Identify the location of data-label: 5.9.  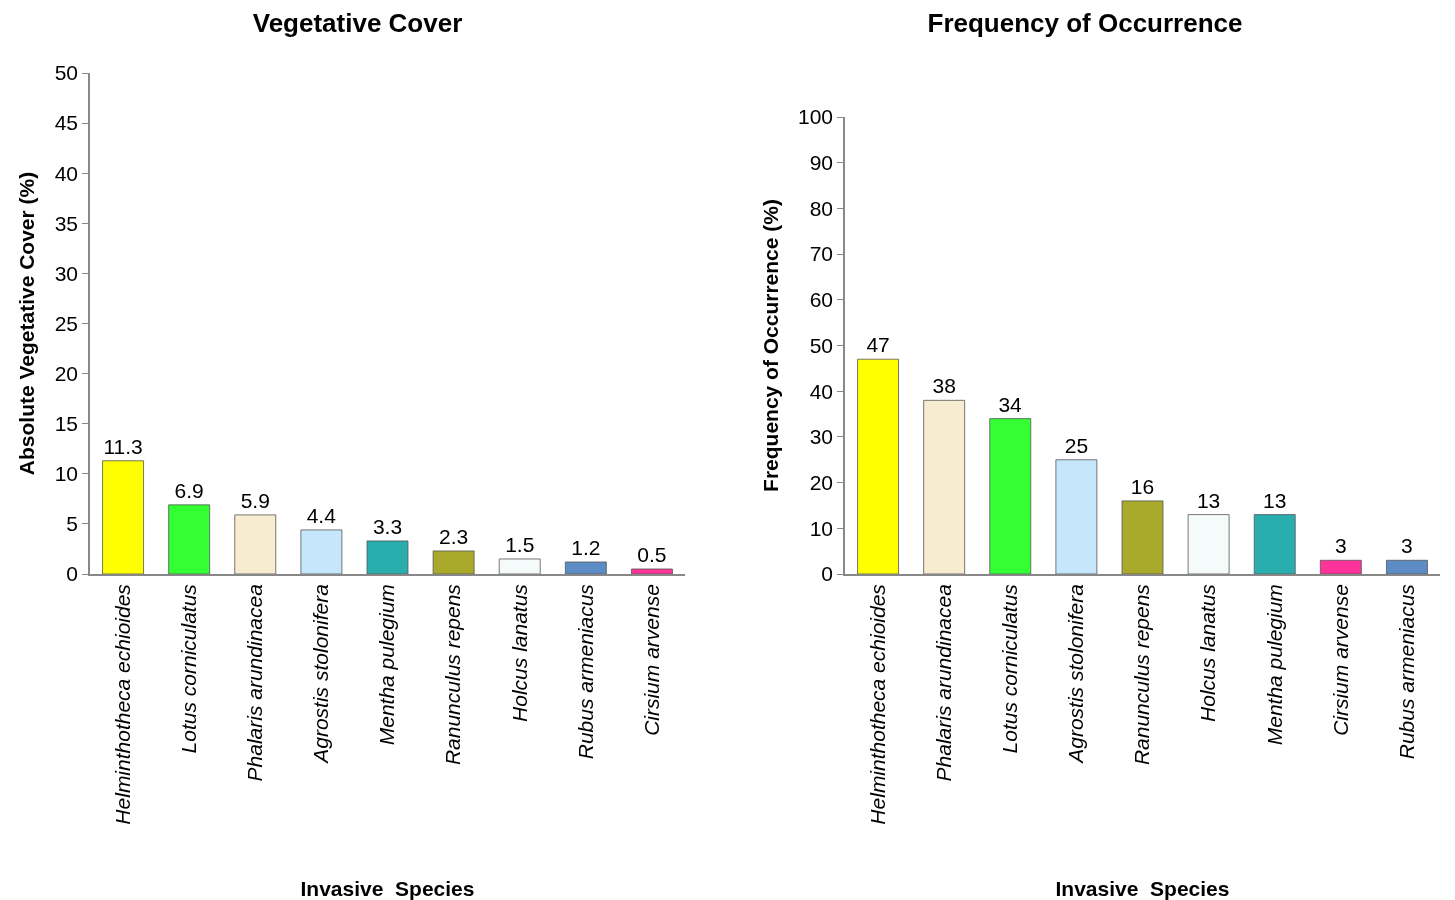
(255, 500).